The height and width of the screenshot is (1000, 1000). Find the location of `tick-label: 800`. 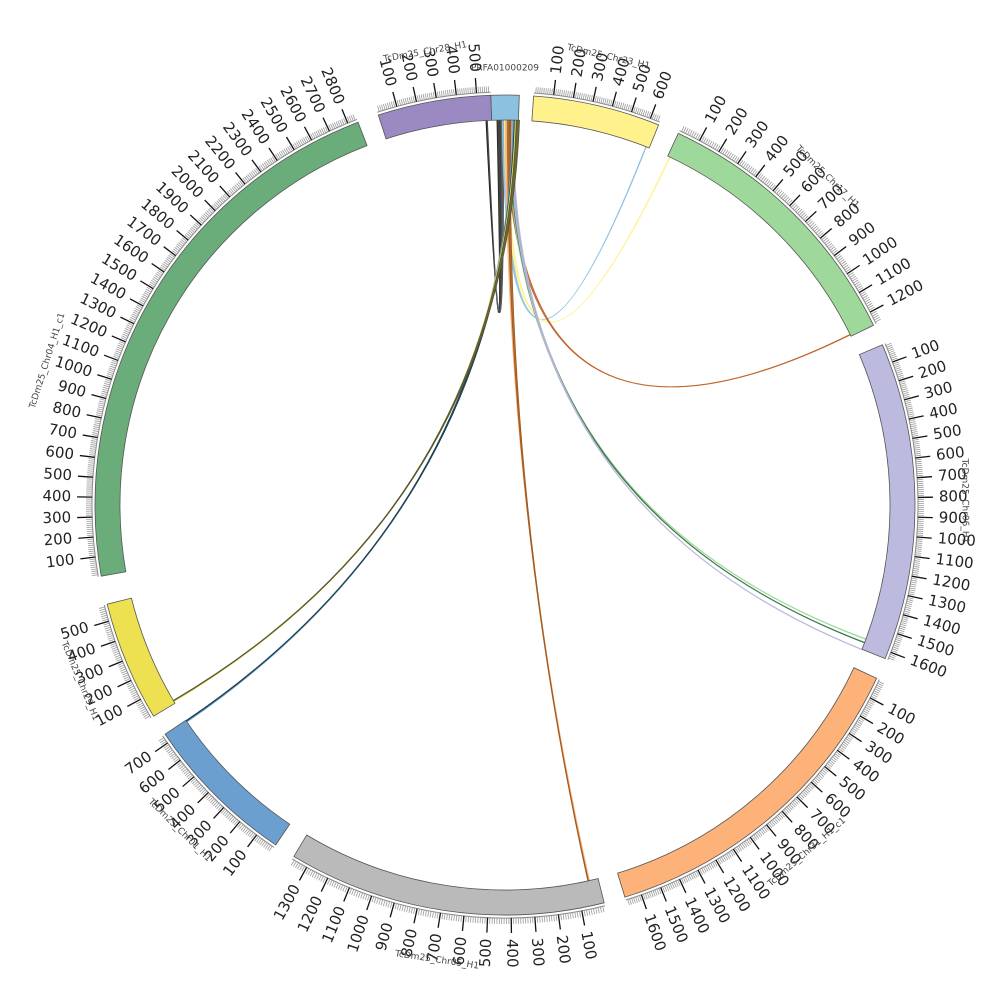

tick-label: 800 is located at coordinates (409, 943).